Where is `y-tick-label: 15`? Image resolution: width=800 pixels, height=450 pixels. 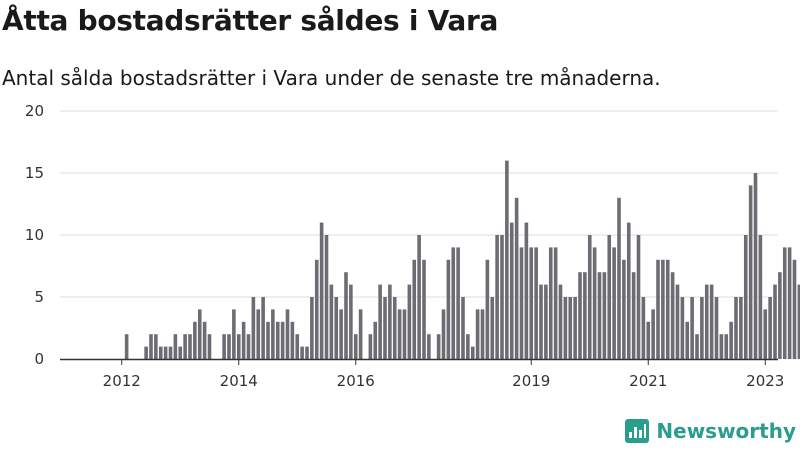
y-tick-label: 15 is located at coordinates (34, 173).